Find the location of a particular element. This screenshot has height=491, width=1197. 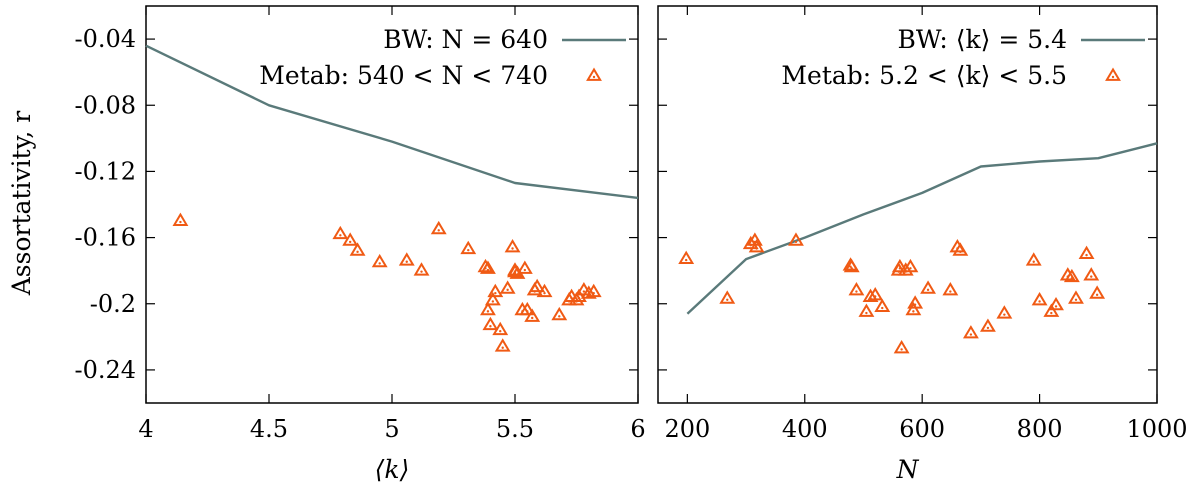

x-tick-label: 200 is located at coordinates (687, 429).